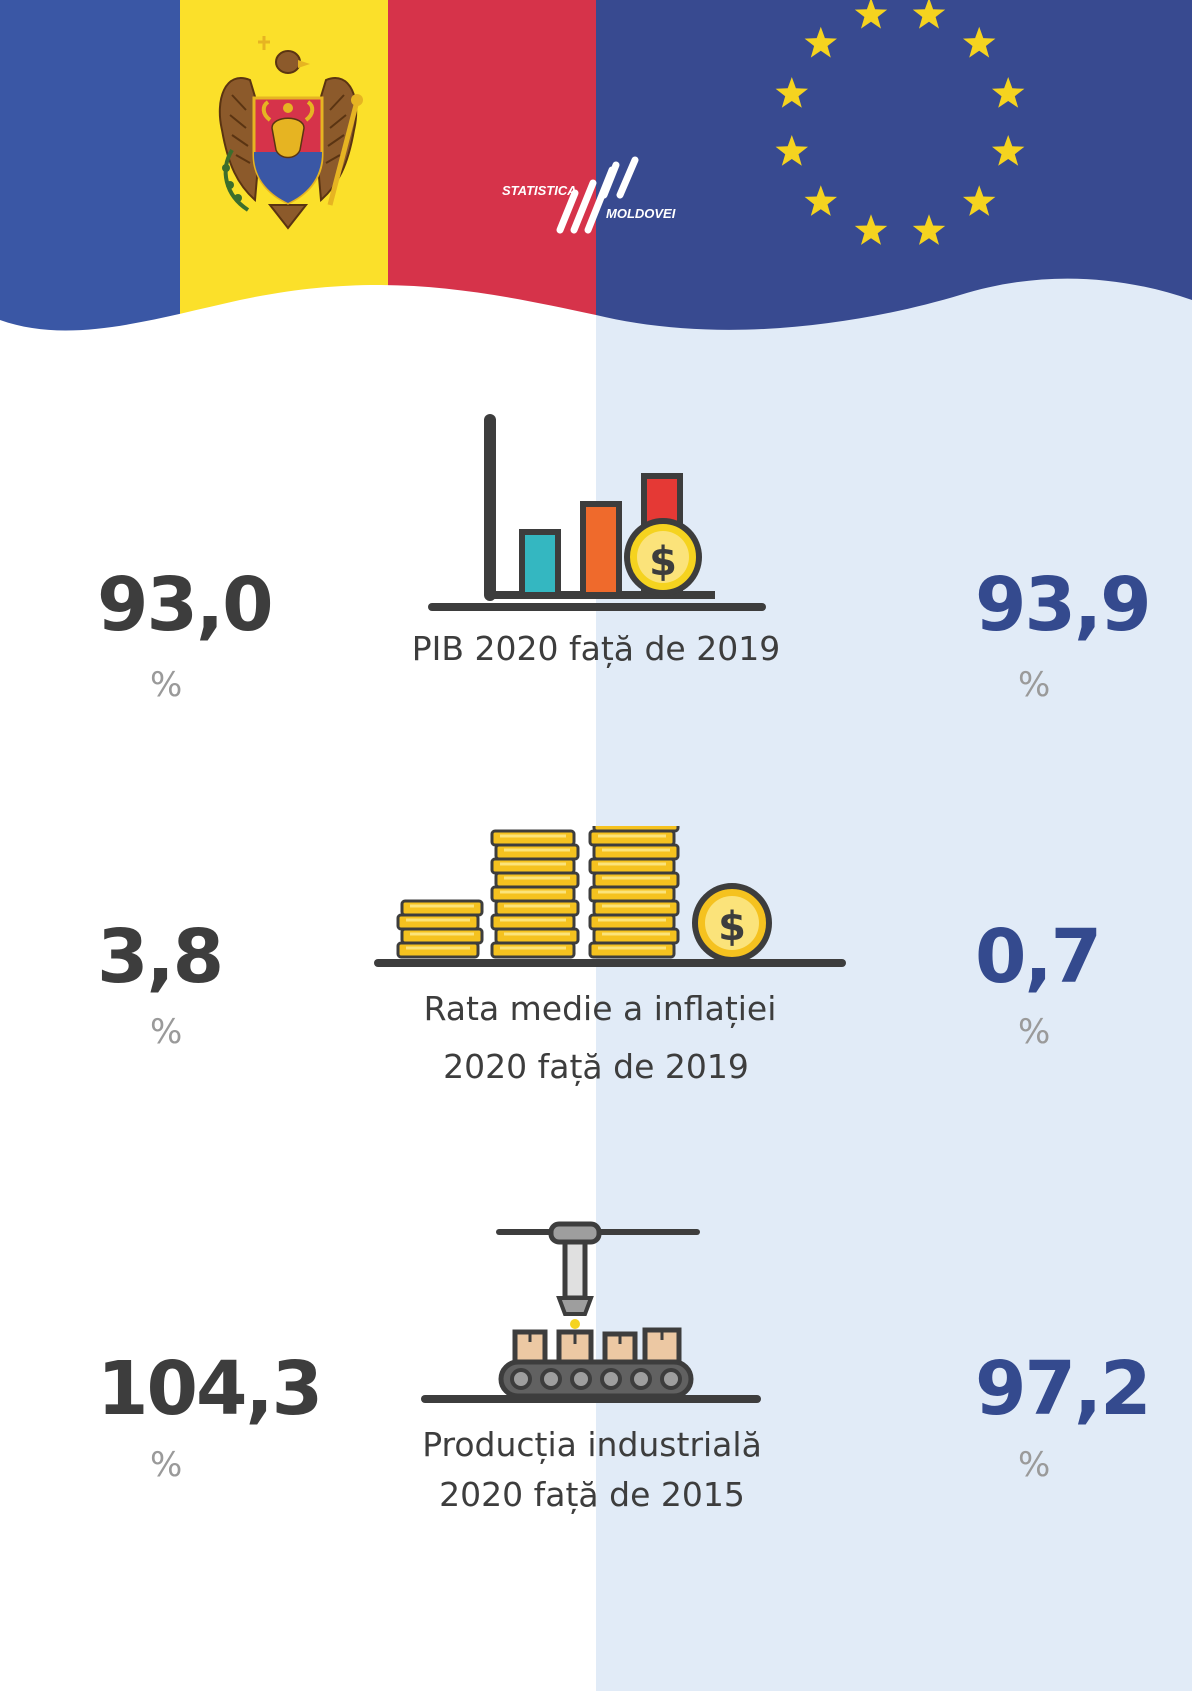 Image resolution: width=1192 pixels, height=1691 pixels. Describe the element at coordinates (1063, 605) in the screenshot. I see `eu-value-gdp: 93,9` at that location.